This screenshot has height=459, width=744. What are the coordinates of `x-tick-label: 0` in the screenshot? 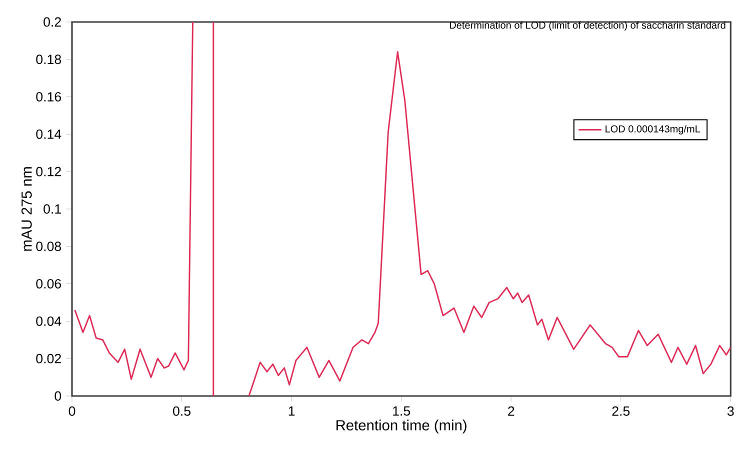 It's located at (72, 411).